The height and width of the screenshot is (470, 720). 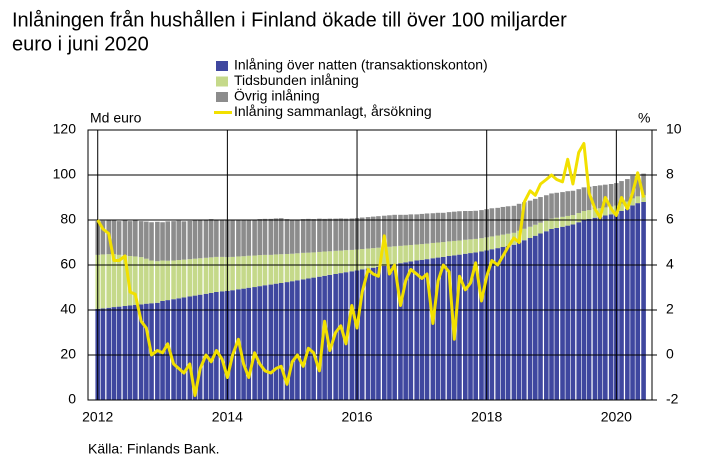 What do you see at coordinates (616, 417) in the screenshot?
I see `x-tick-label: 2020` at bounding box center [616, 417].